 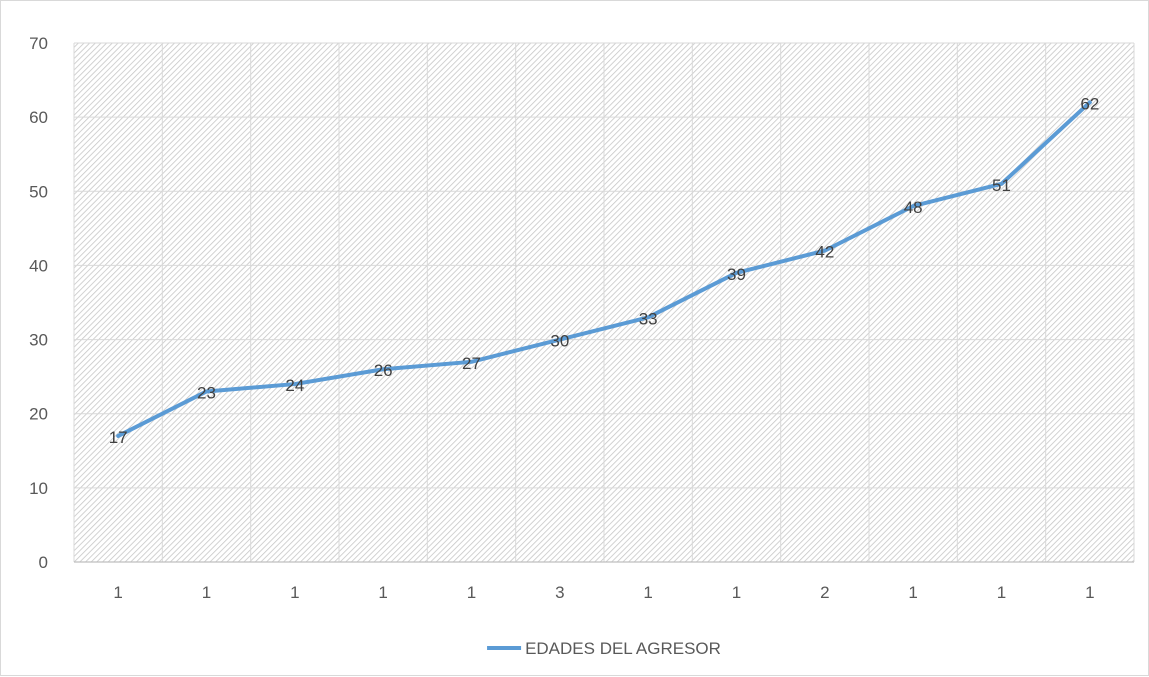 What do you see at coordinates (1089, 103) in the screenshot?
I see `data-label: 62` at bounding box center [1089, 103].